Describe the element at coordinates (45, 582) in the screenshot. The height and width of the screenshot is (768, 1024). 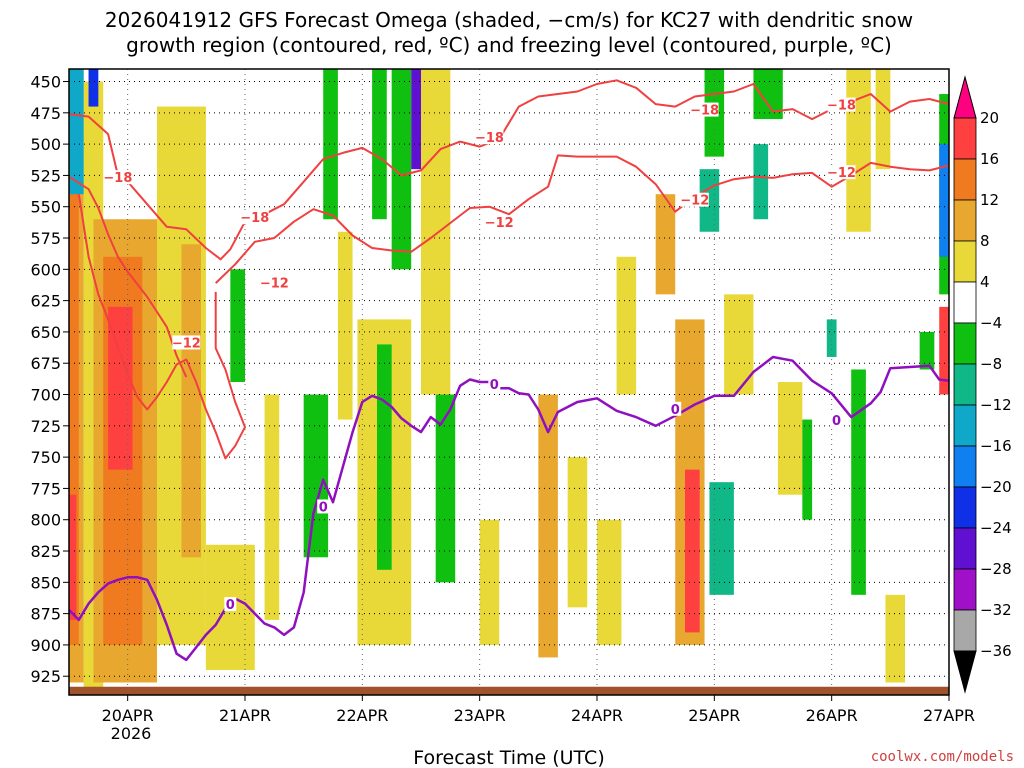
I see `y-tick-label: 850` at that location.